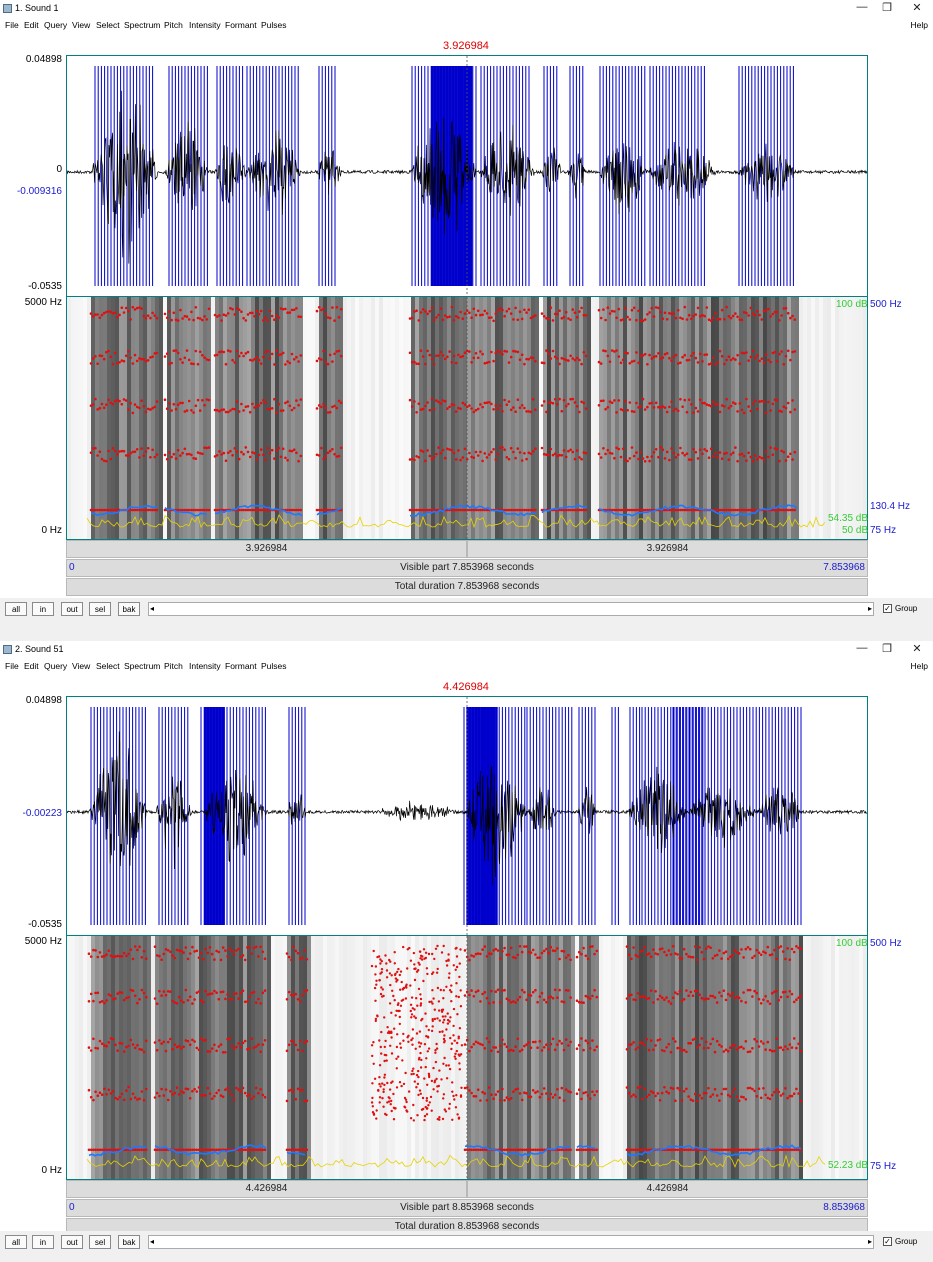 This screenshot has height=1262, width=933. What do you see at coordinates (667, 549) in the screenshot?
I see `segment-right: 3.926984` at bounding box center [667, 549].